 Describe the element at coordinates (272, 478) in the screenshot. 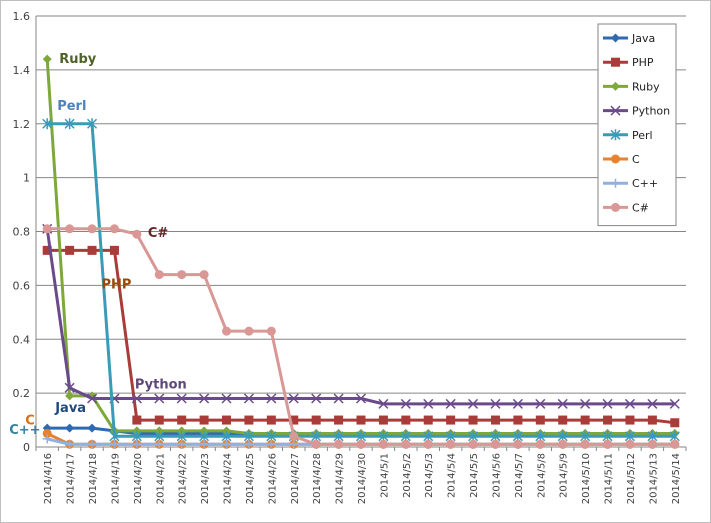

I see `x-tick-label: 2014/4/26` at that location.